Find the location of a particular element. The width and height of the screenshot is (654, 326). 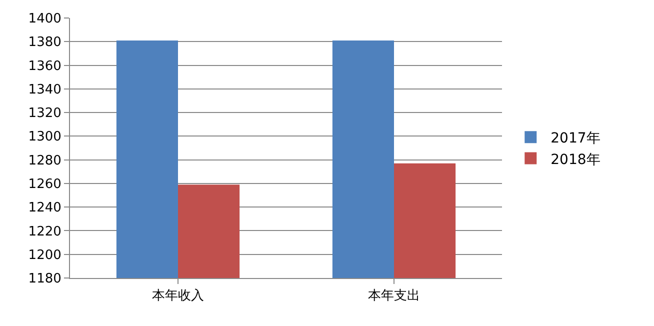

x-tick-label: 本年支出 is located at coordinates (394, 296).